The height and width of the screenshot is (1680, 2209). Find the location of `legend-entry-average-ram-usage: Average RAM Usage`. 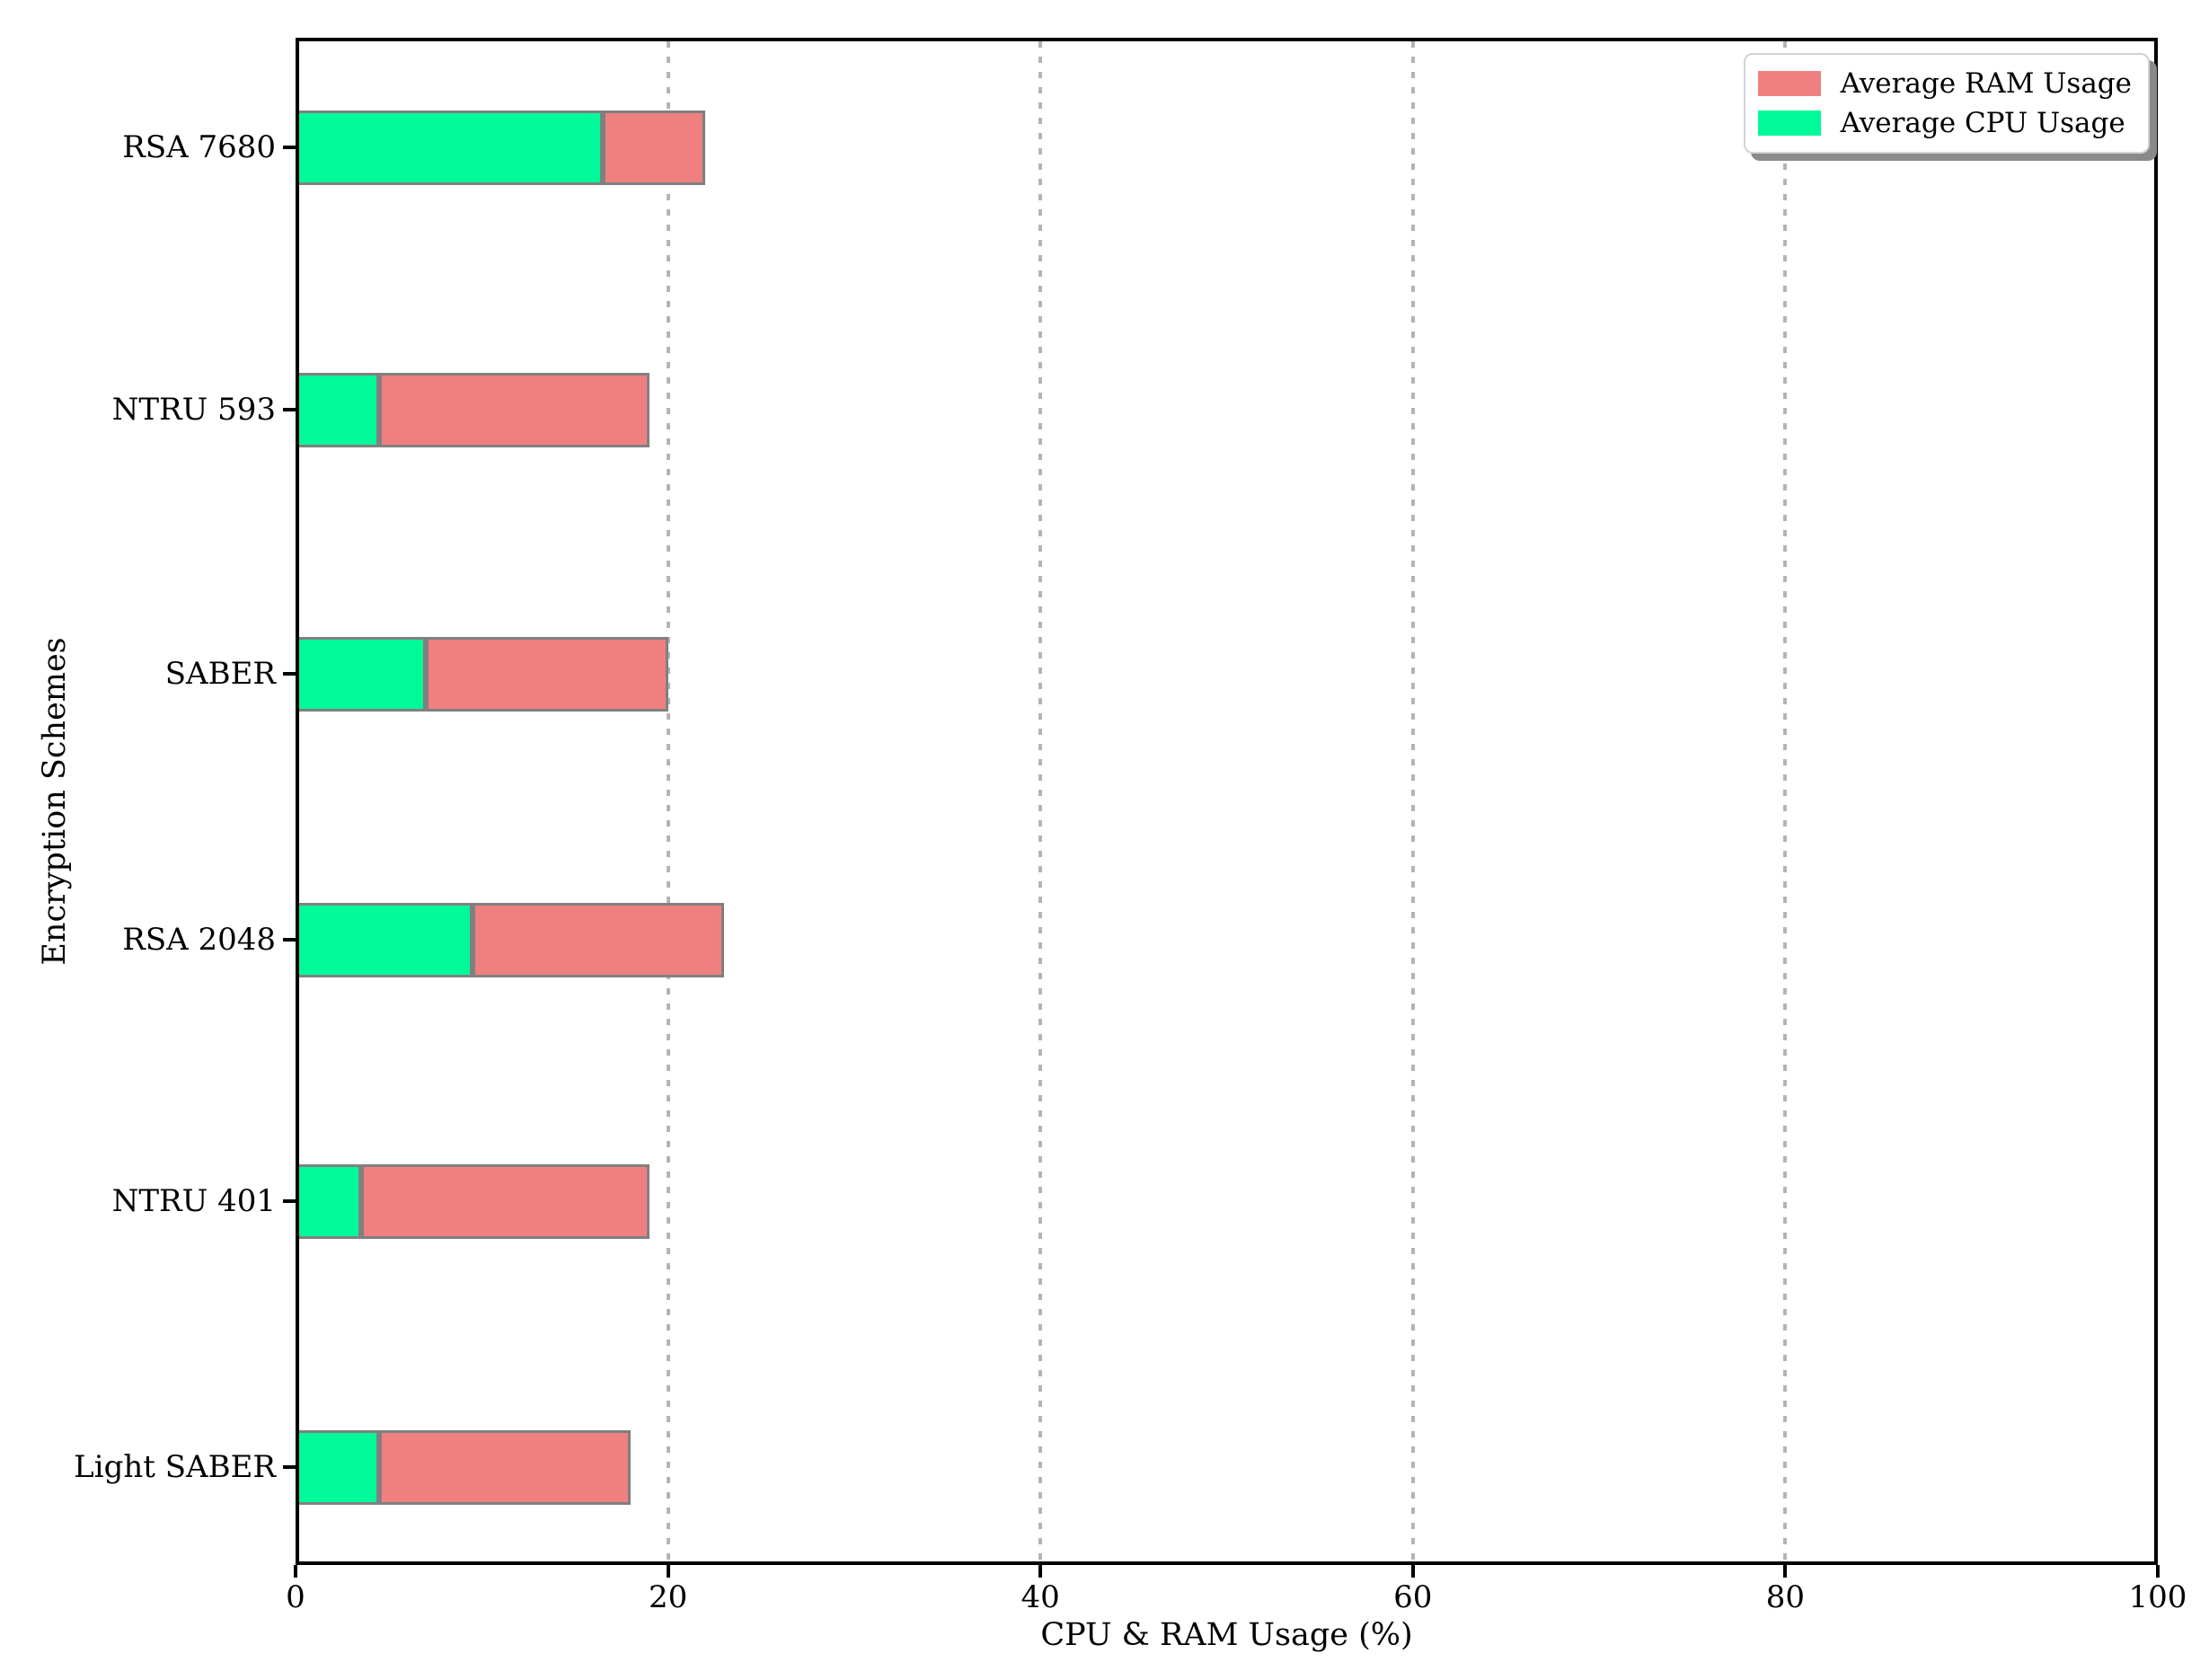

legend-entry-average-ram-usage: Average RAM Usage is located at coordinates (1944, 83).